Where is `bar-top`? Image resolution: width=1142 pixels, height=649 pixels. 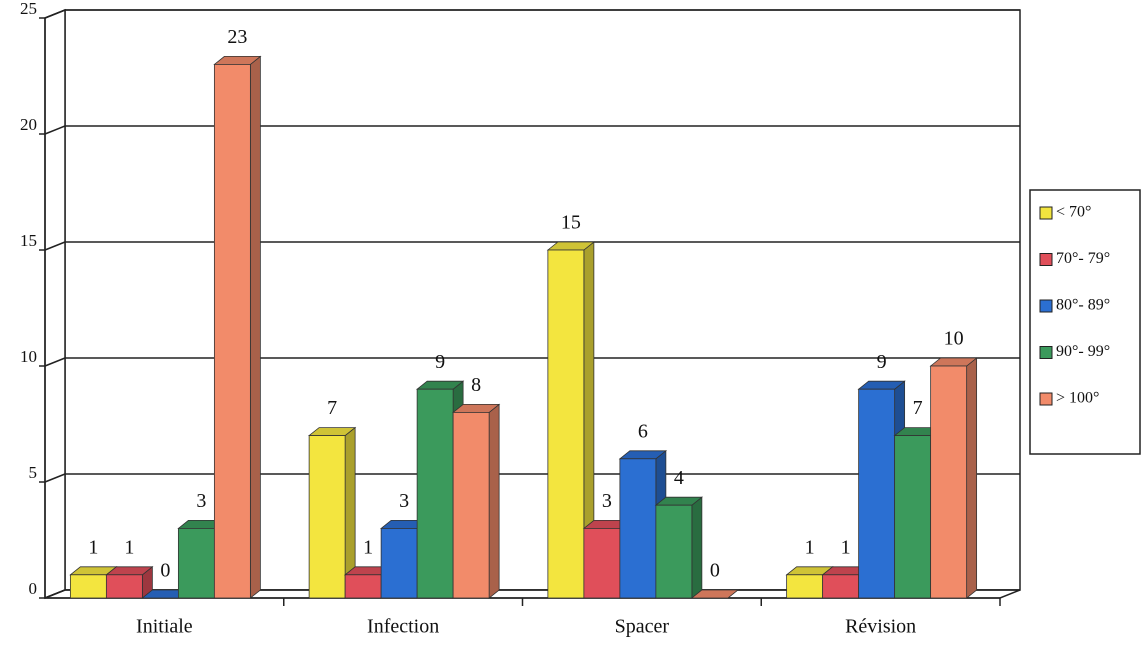 bar-top is located at coordinates (715, 594).